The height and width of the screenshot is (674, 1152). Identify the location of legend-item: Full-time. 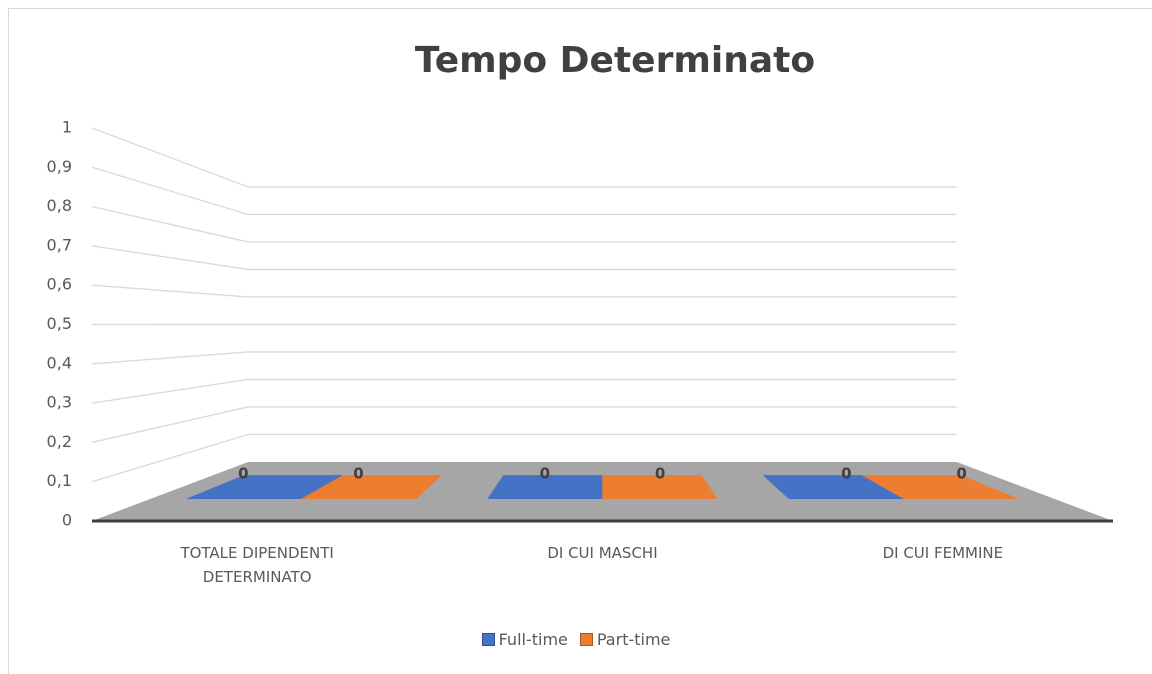
(524, 639).